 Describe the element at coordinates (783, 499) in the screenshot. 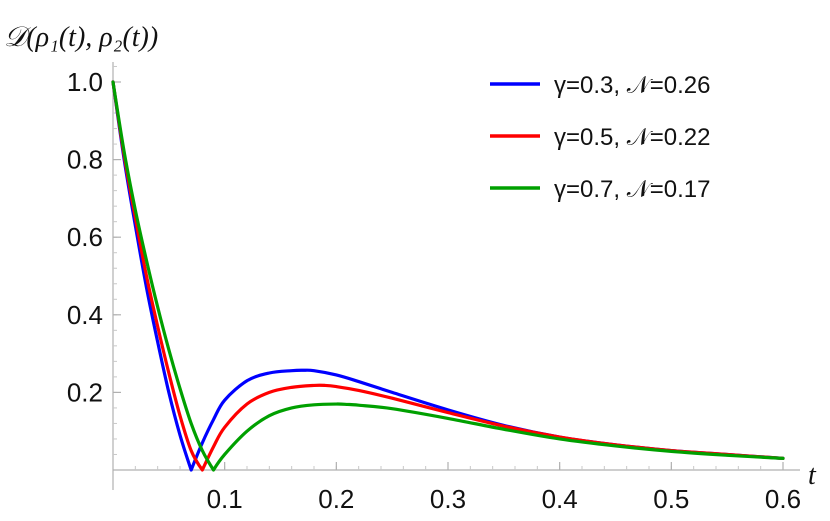

I see `x-tick-label: 0.6` at that location.